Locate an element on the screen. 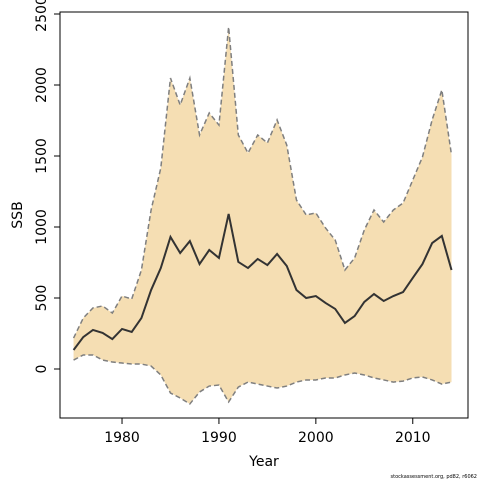 Image resolution: width=480 pixels, height=480 pixels. y-axis-label: SSB is located at coordinates (18, 214).